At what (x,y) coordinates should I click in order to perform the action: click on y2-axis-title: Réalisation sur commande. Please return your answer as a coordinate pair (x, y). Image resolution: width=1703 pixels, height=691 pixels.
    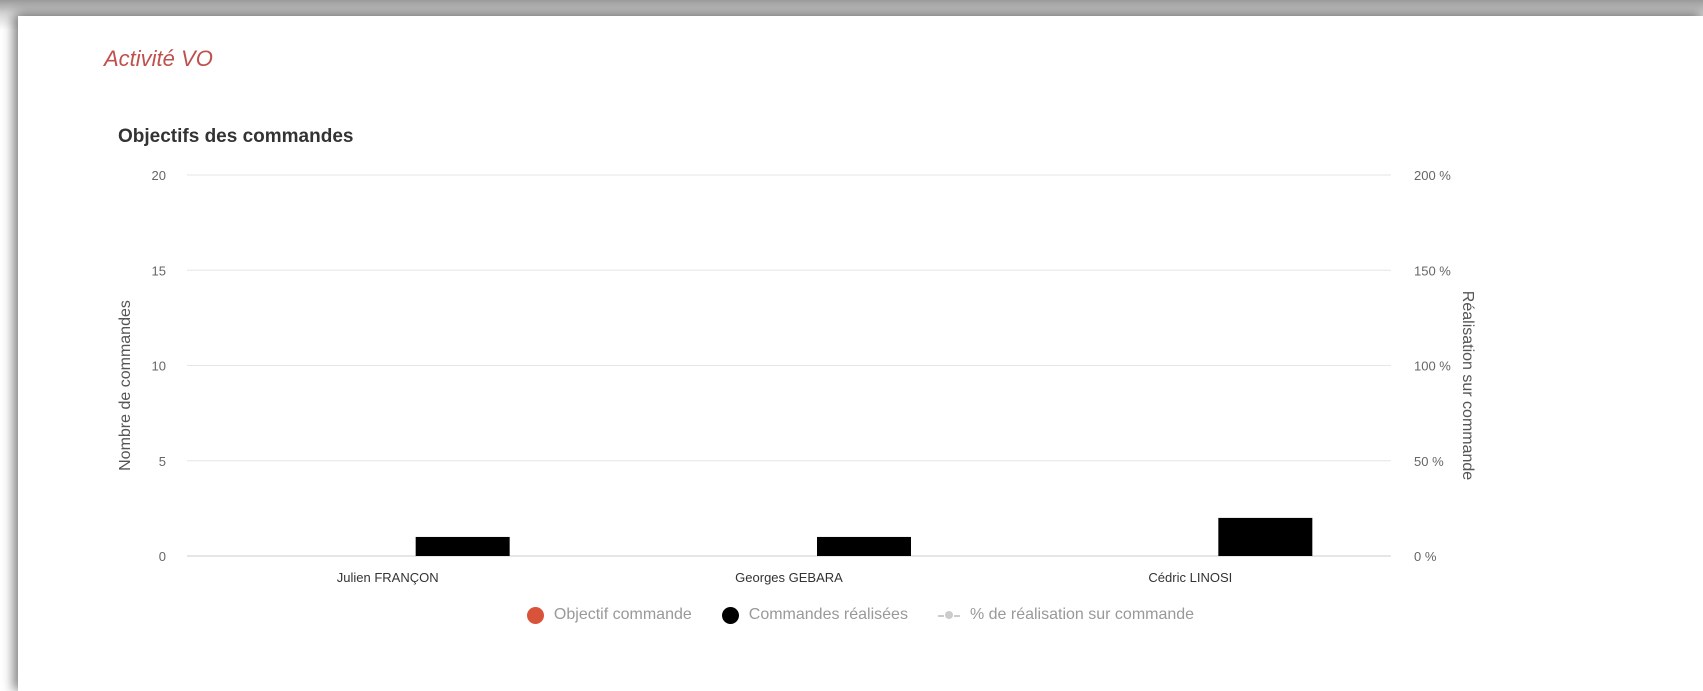
    Looking at the image, I should click on (1467, 386).